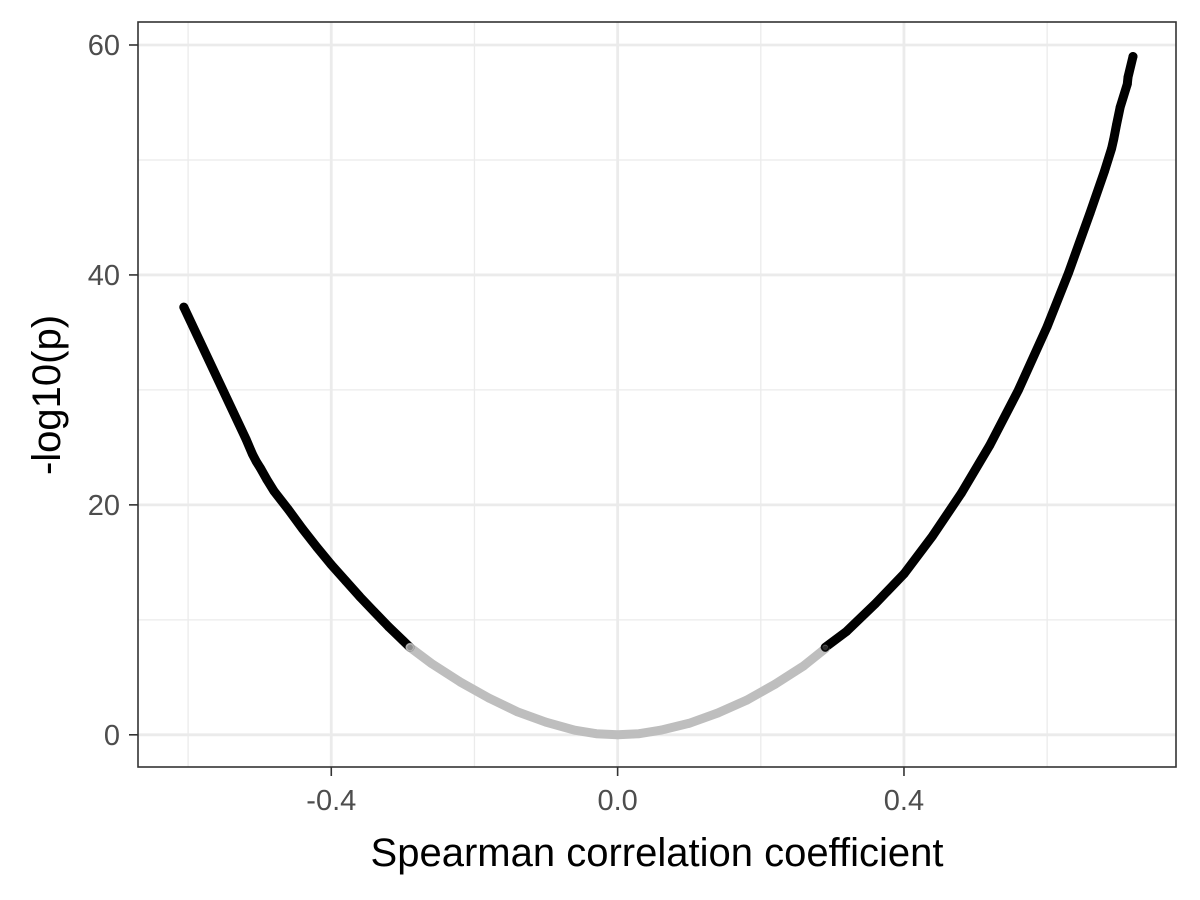 The width and height of the screenshot is (1200, 900). What do you see at coordinates (104, 276) in the screenshot?
I see `y-tick-label: 40` at bounding box center [104, 276].